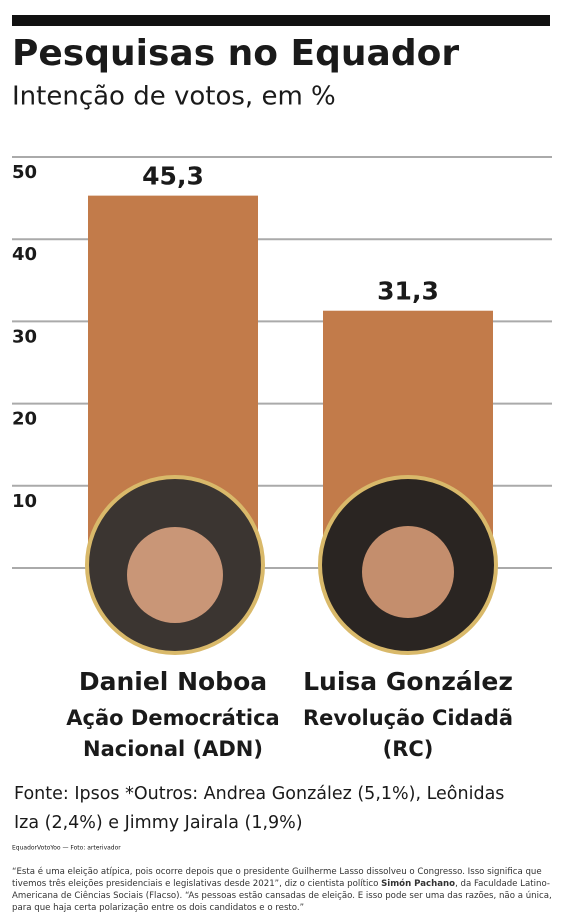 This screenshot has height=914, width=576. Describe the element at coordinates (408, 291) in the screenshot. I see `value-label: 31,3` at that location.